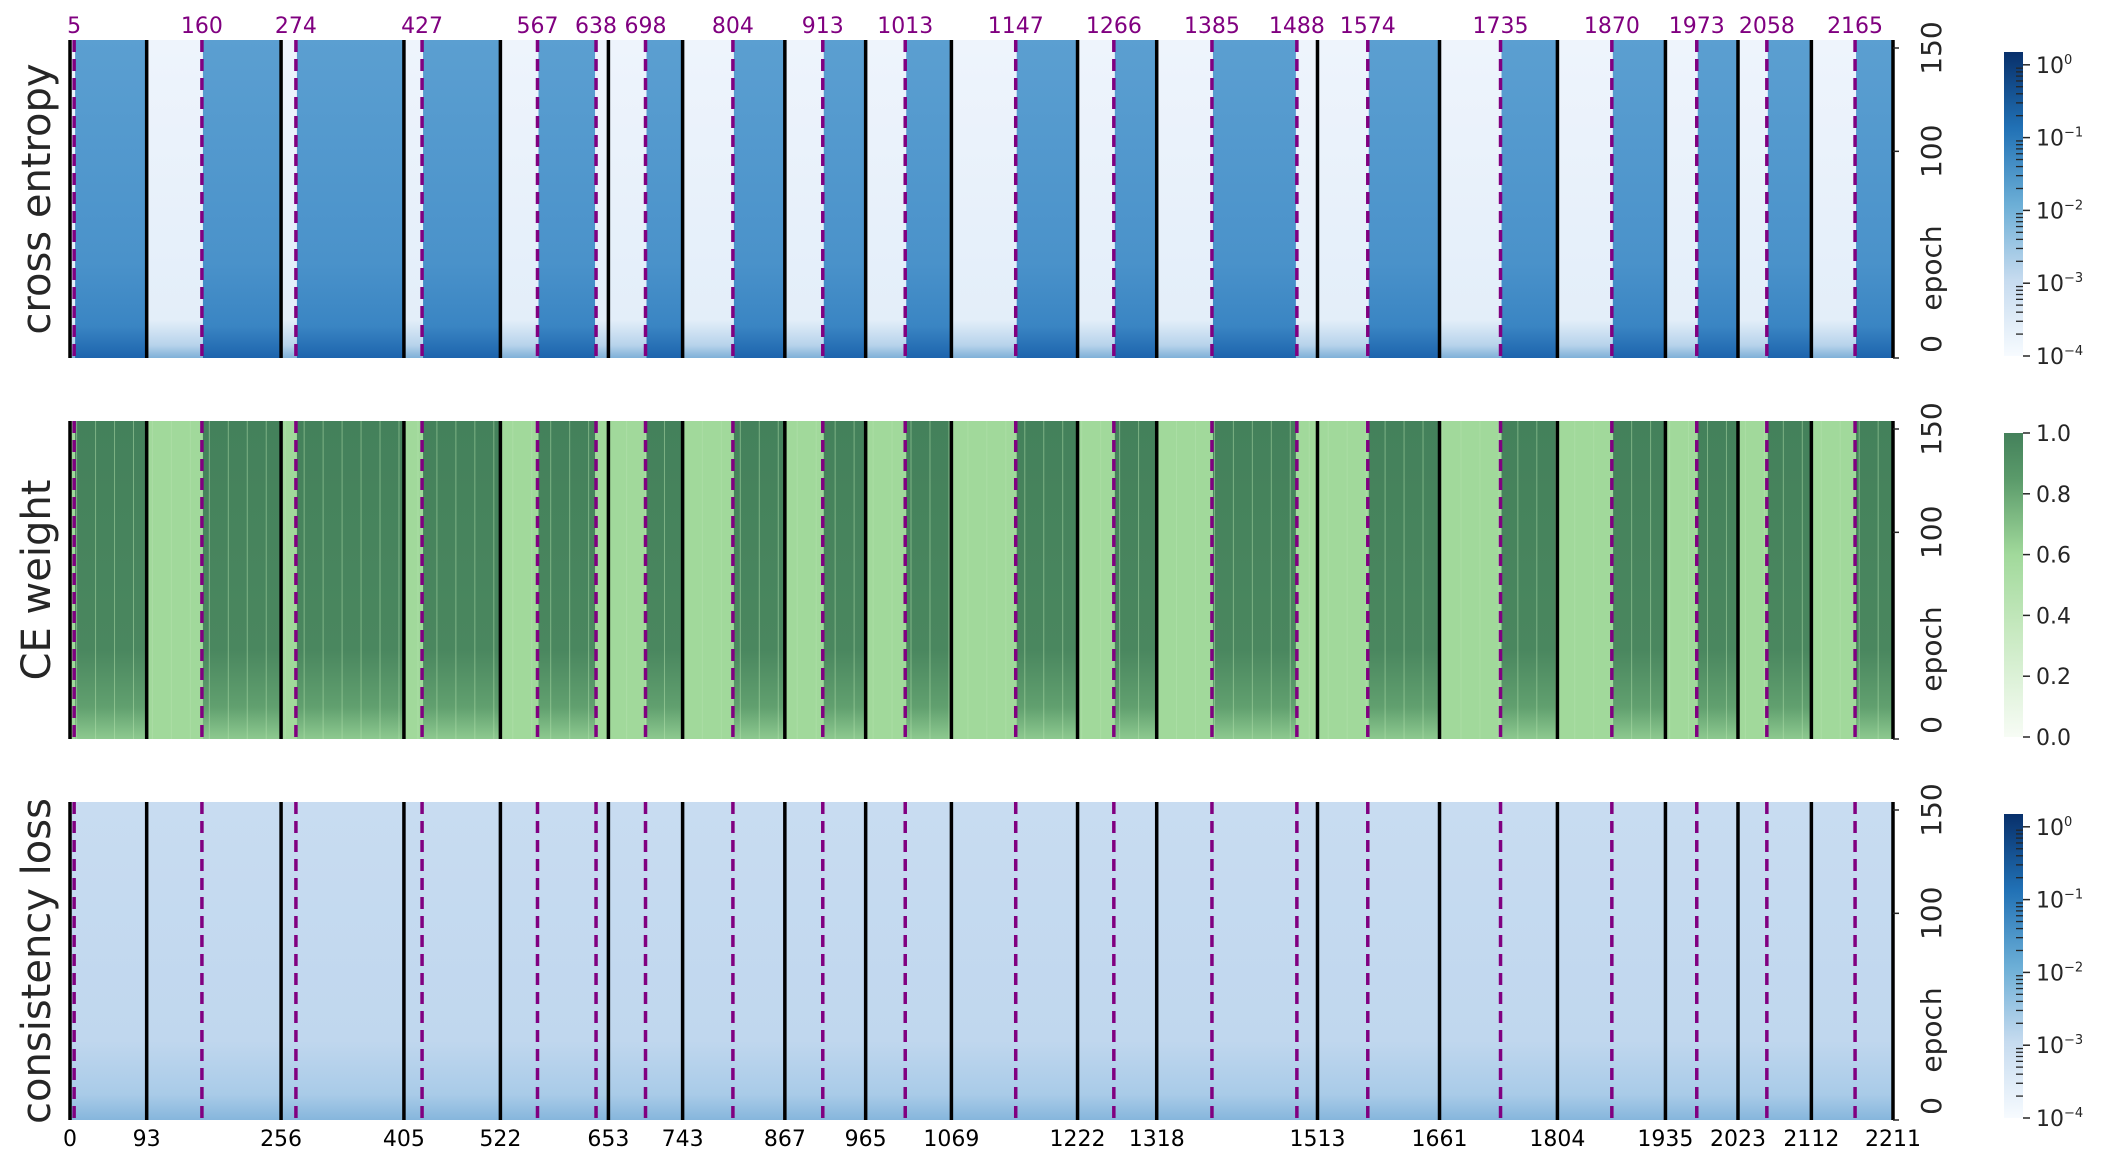  What do you see at coordinates (37, 198) in the screenshot?
I see `panel-ylabel: cross entropy` at bounding box center [37, 198].